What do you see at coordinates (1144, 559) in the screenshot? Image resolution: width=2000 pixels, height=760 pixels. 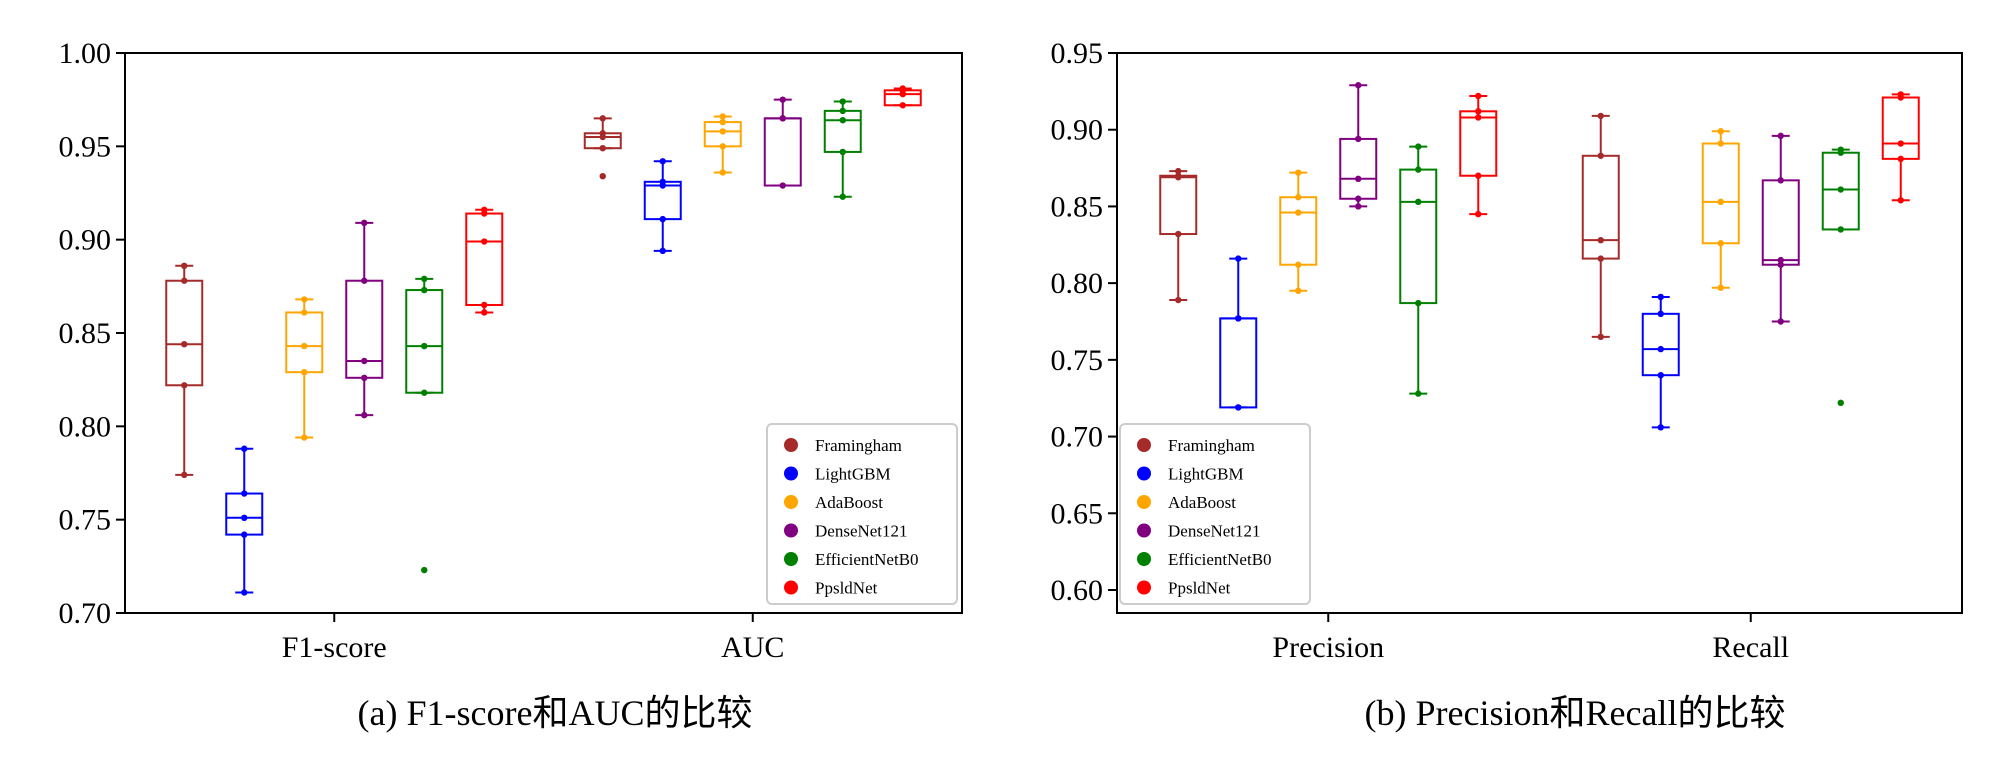 I see `legend-marker-efficientnetb0` at bounding box center [1144, 559].